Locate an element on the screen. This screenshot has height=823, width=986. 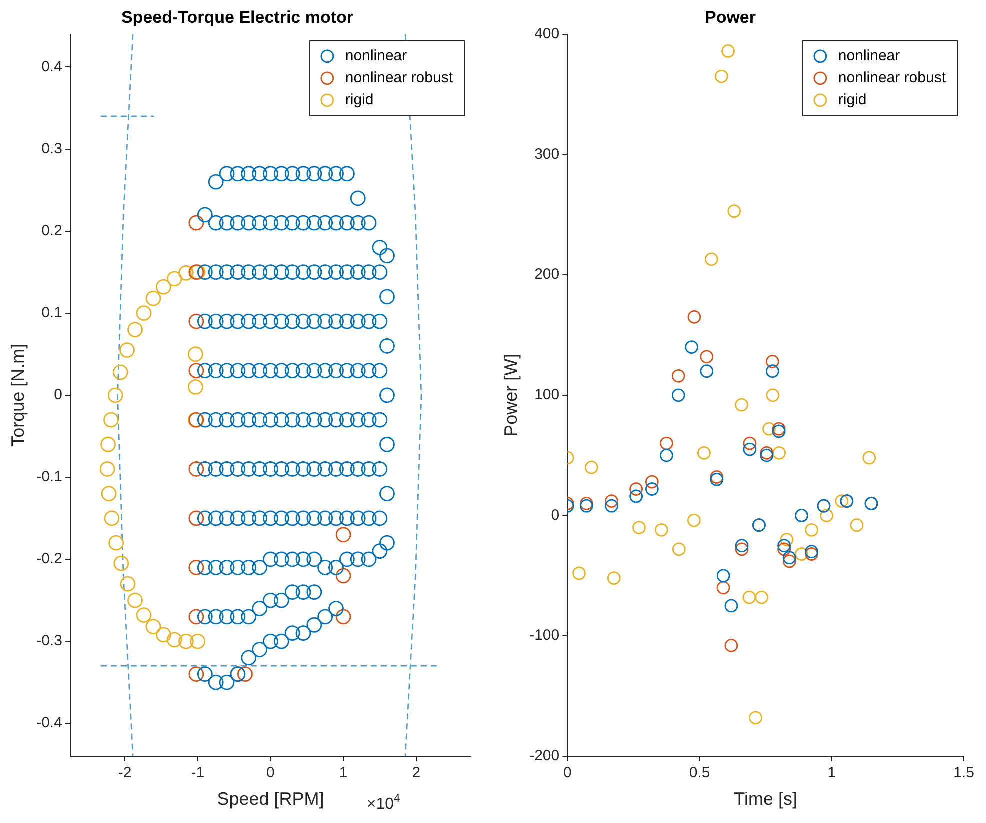
x-tick-label: 1.5 is located at coordinates (964, 773).